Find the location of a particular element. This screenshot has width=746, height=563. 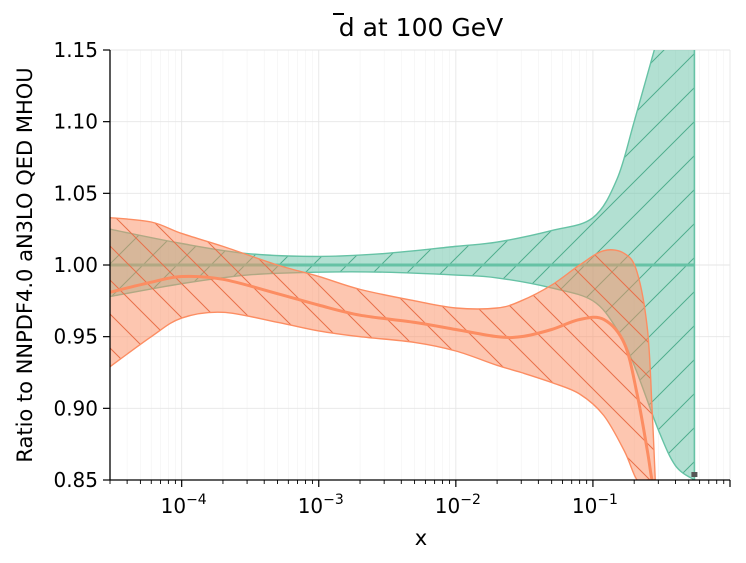

x-tick-label: 10⁻² is located at coordinates (458, 505).